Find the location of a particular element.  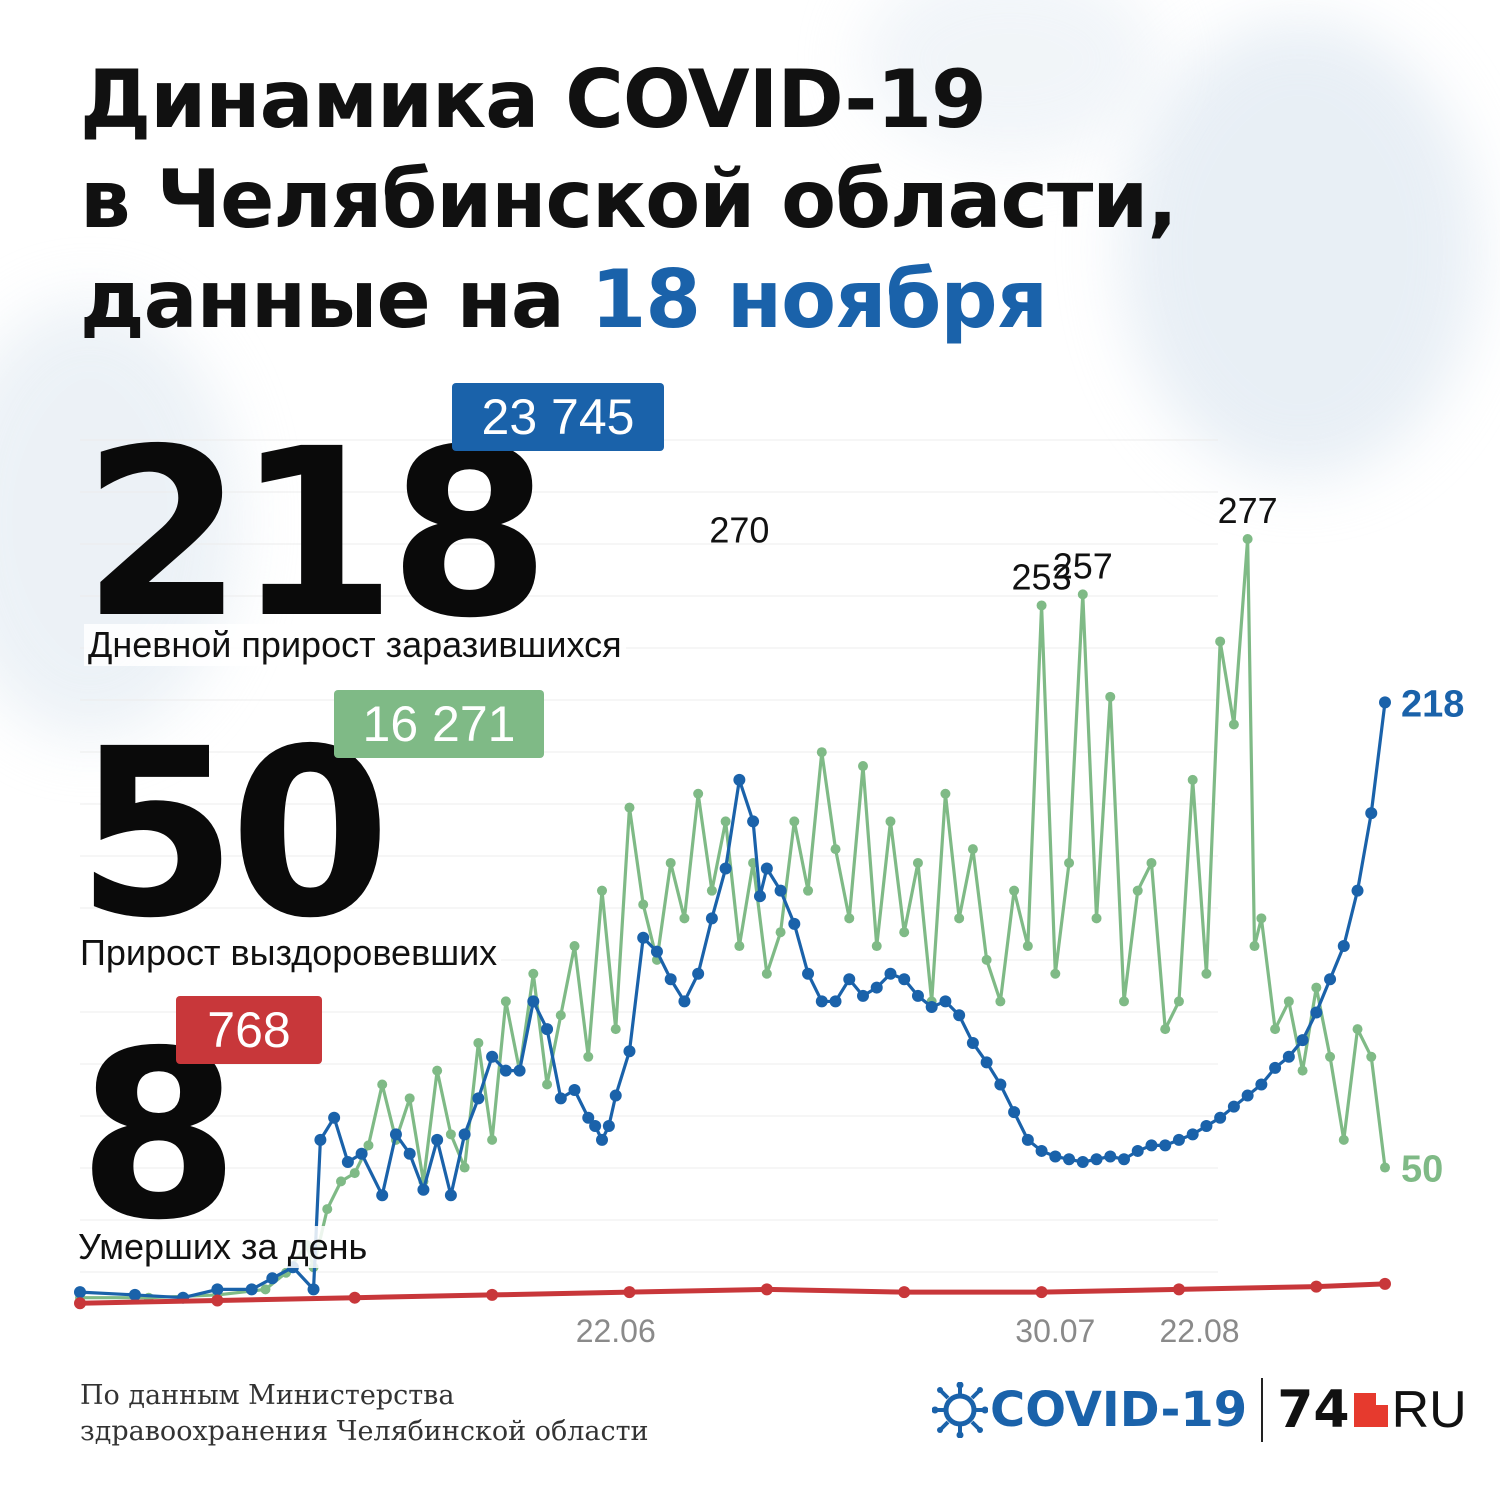

infected-total-badge: 23 745 is located at coordinates (558, 417).